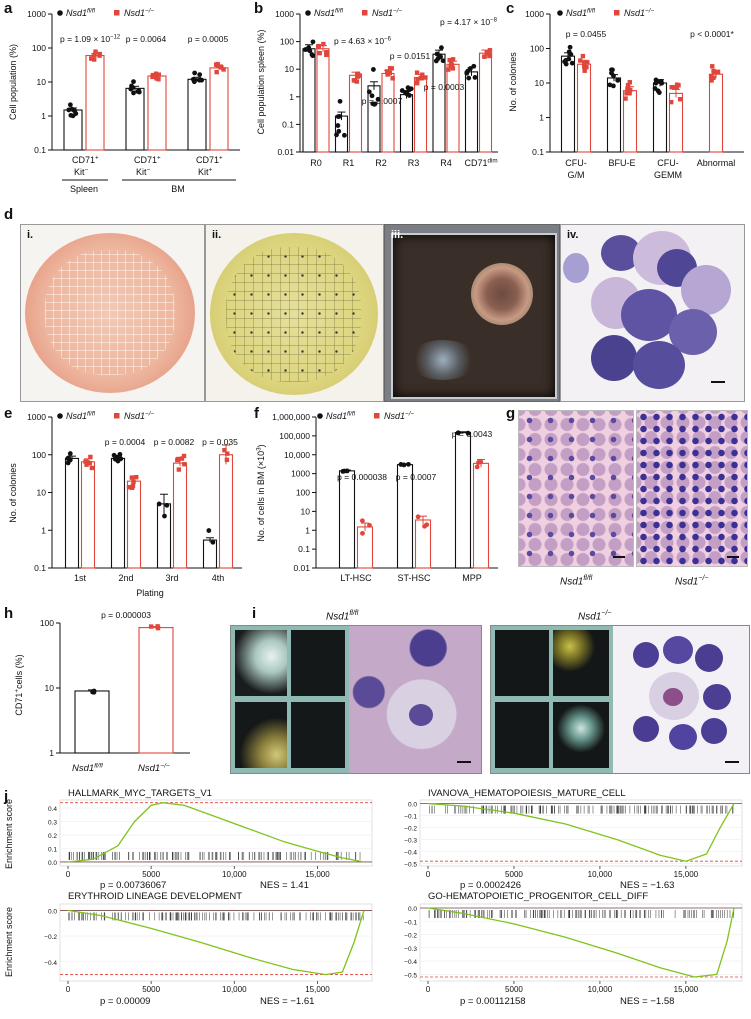 The width and height of the screenshot is (751, 1019). I want to click on c-pvalue-1: p < 0.0001*, so click(712, 34).